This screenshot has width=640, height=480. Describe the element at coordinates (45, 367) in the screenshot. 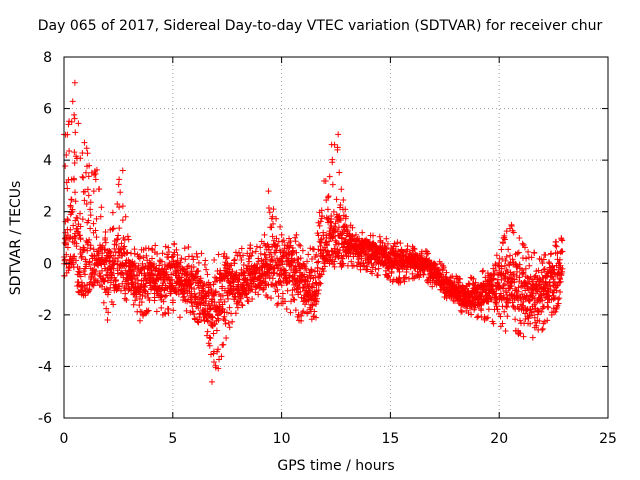

I see `y-tick-label: -4` at that location.